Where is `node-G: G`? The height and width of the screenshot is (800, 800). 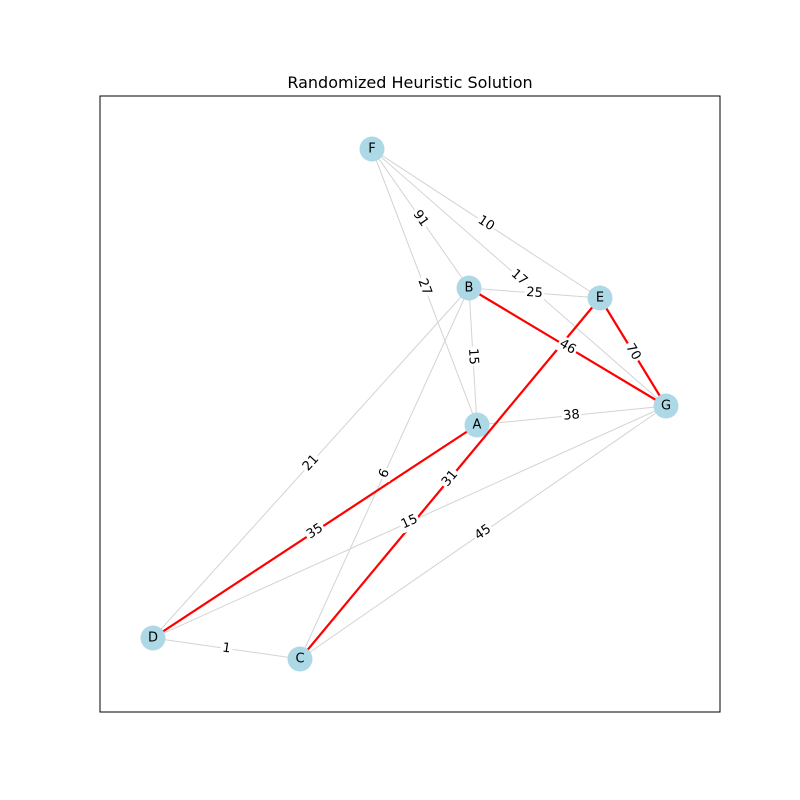 node-G: G is located at coordinates (666, 406).